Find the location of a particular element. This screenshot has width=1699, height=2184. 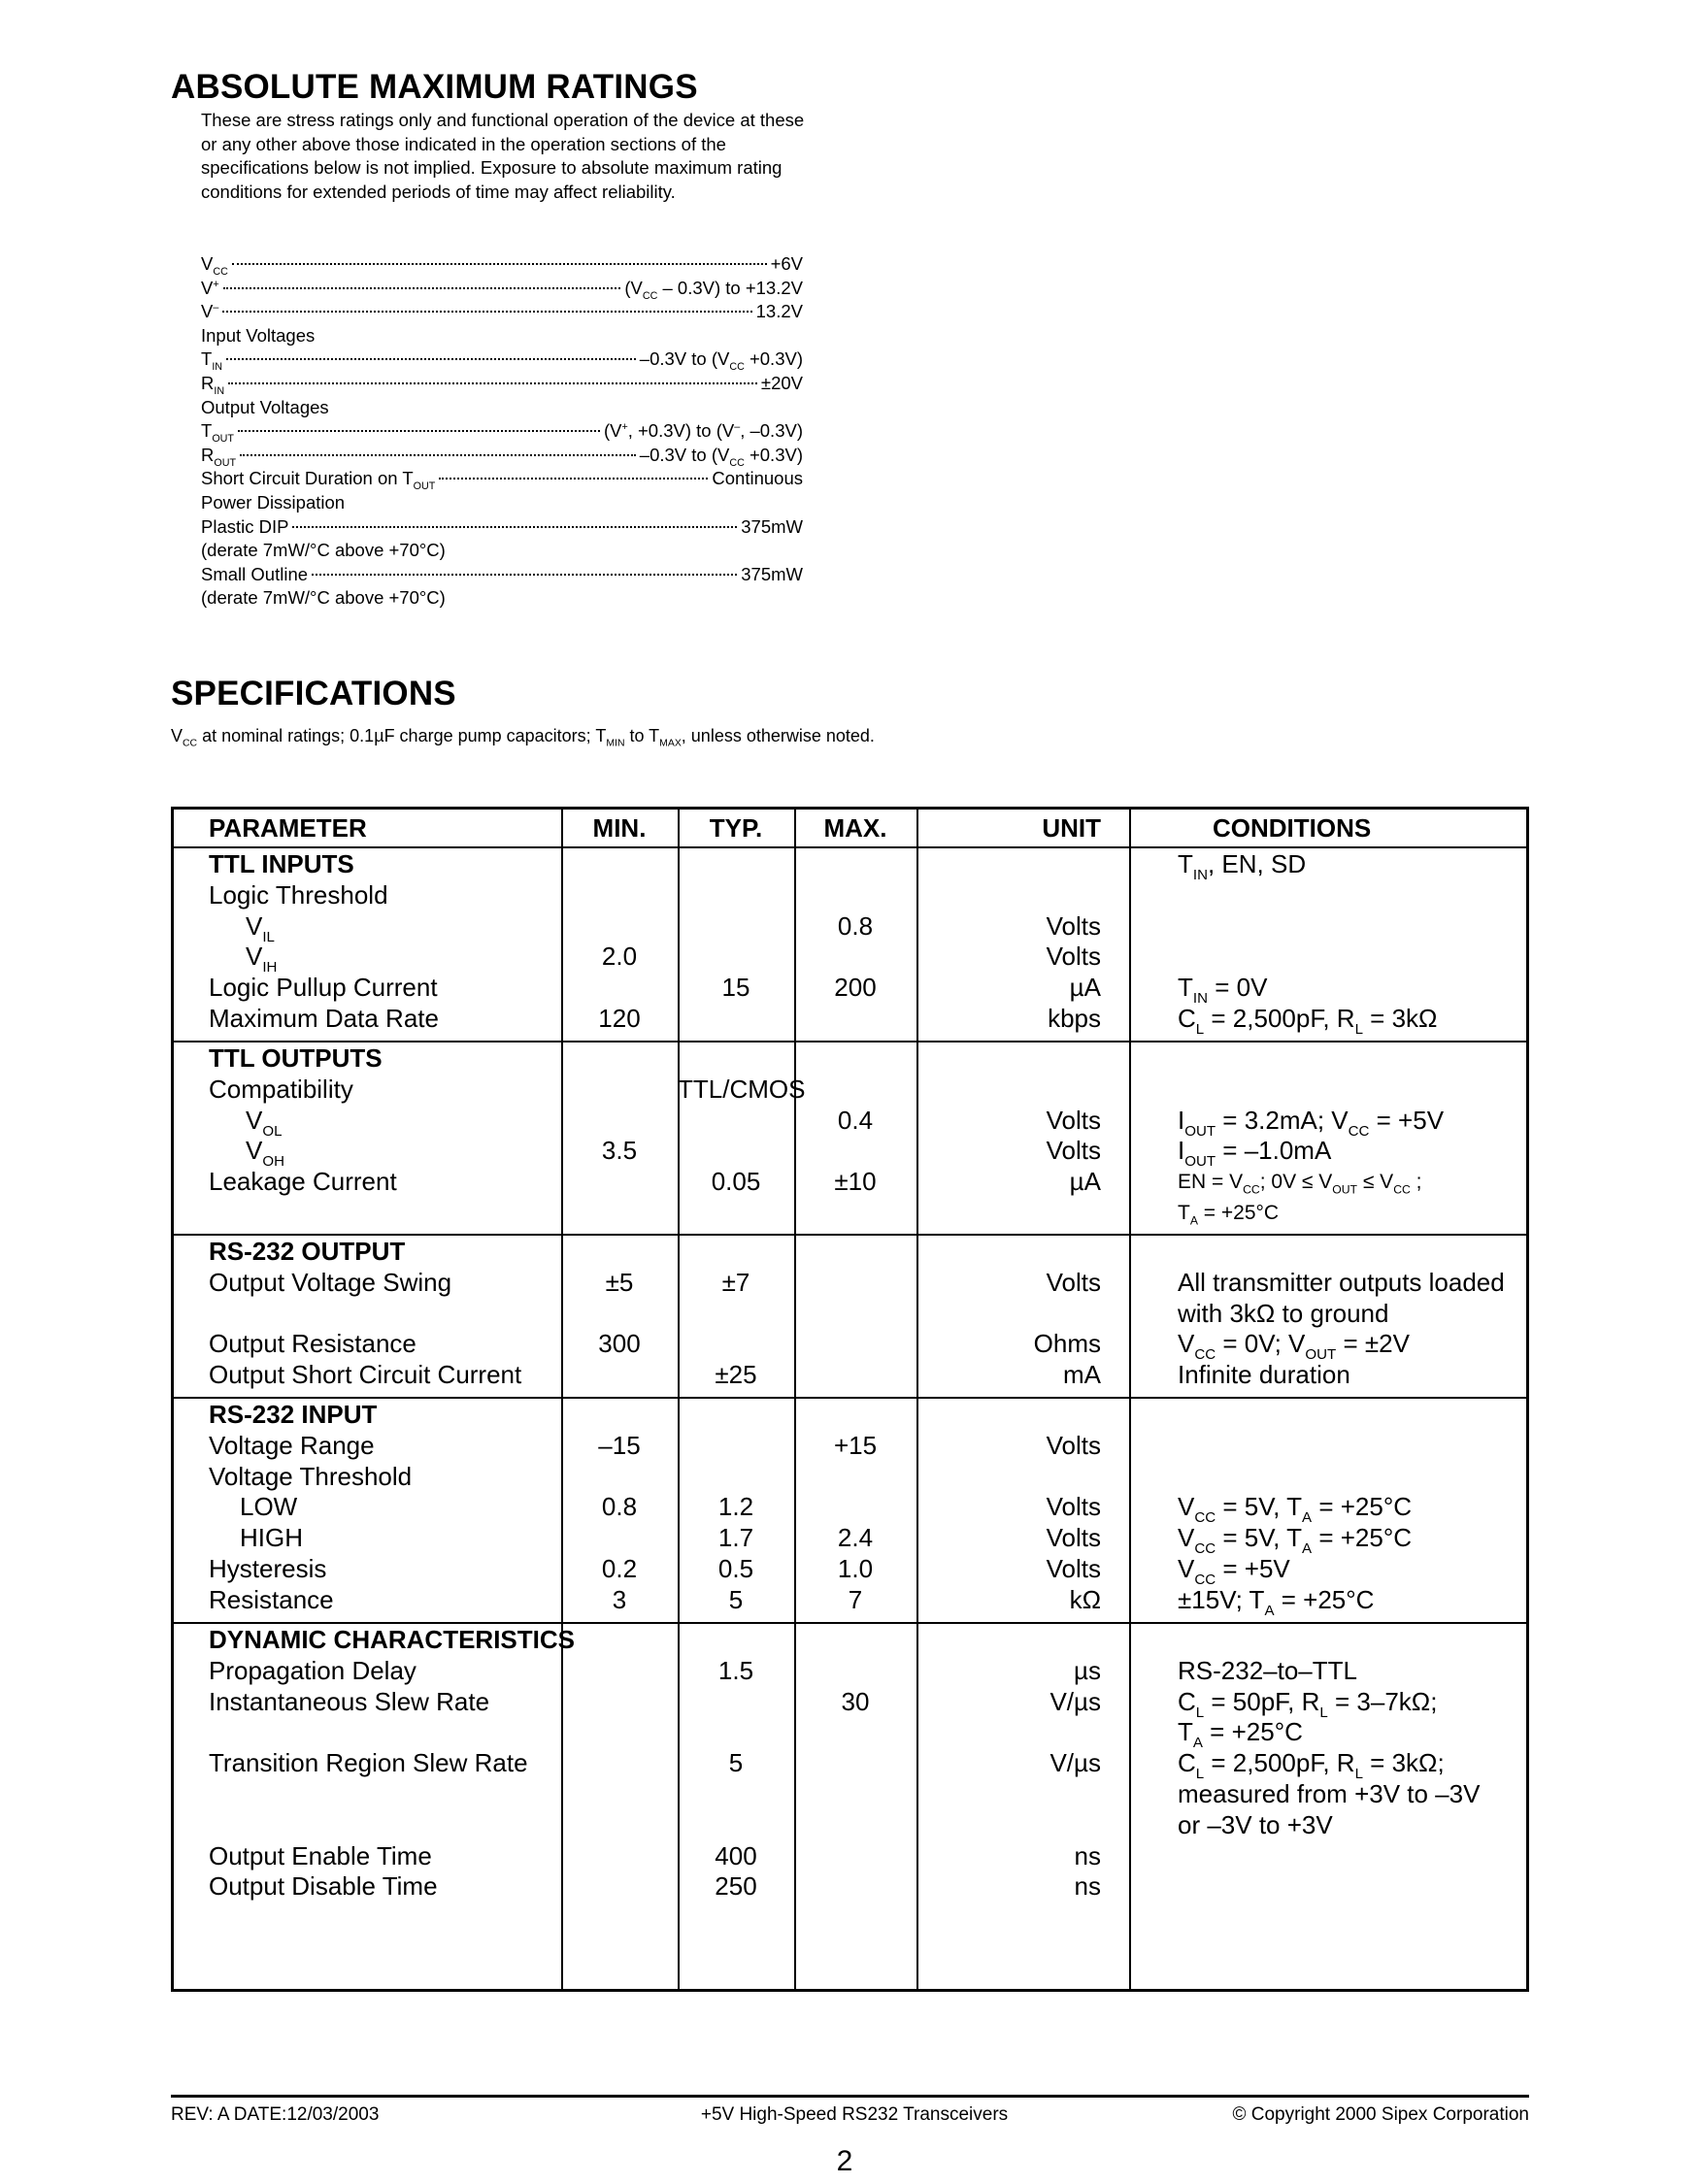

rating-label: RIN is located at coordinates (213, 384).